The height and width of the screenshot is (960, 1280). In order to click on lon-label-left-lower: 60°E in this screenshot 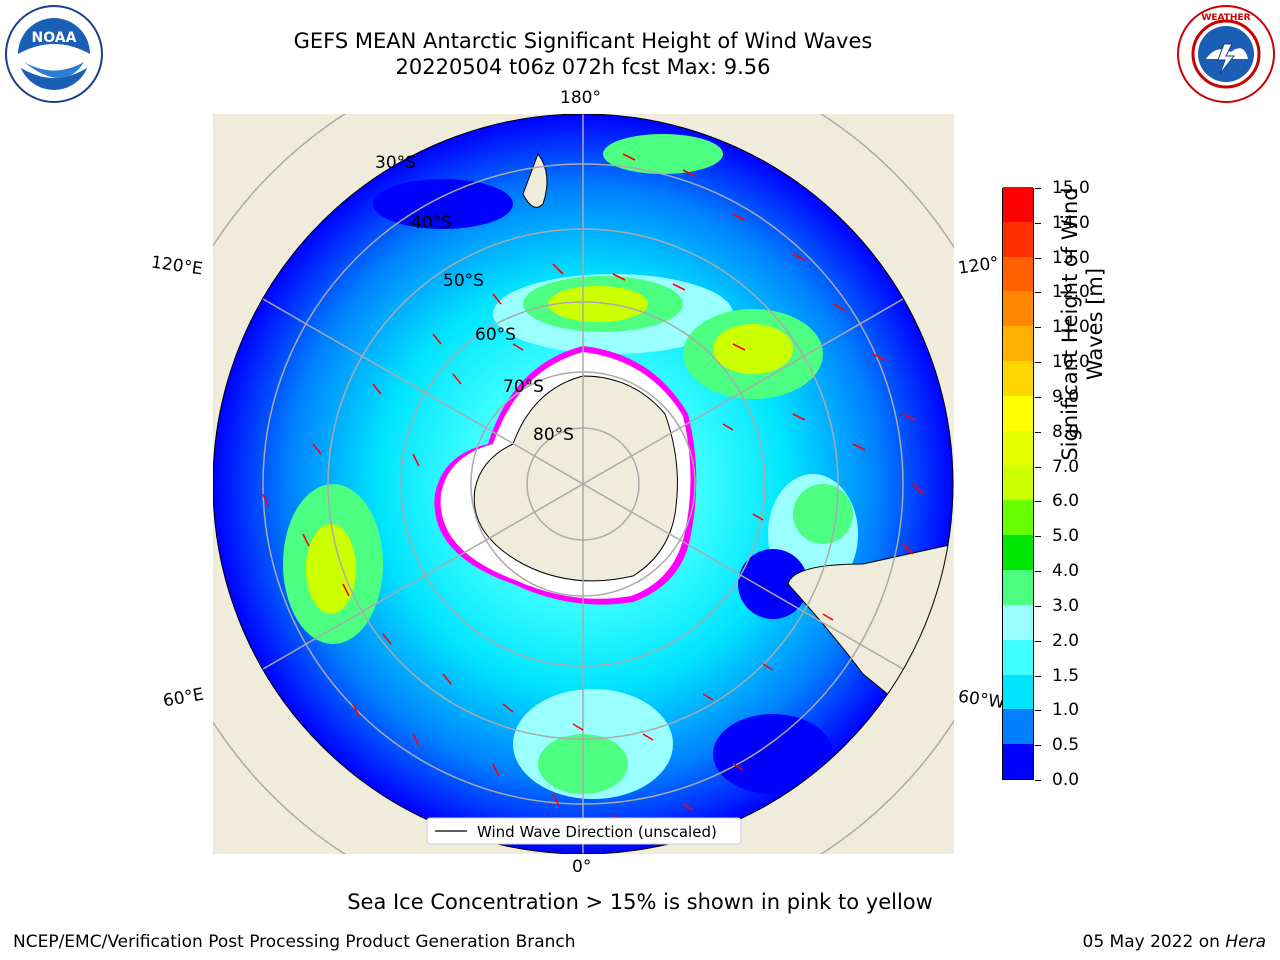, I will do `click(183, 698)`.